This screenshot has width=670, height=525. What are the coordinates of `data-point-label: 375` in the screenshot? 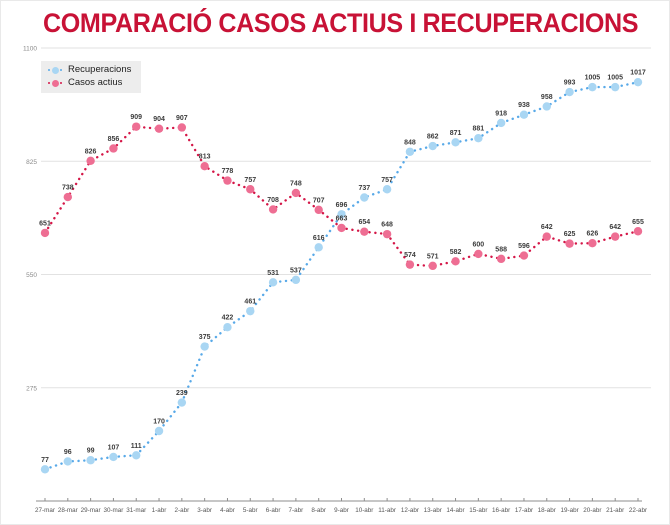 It's located at (205, 337).